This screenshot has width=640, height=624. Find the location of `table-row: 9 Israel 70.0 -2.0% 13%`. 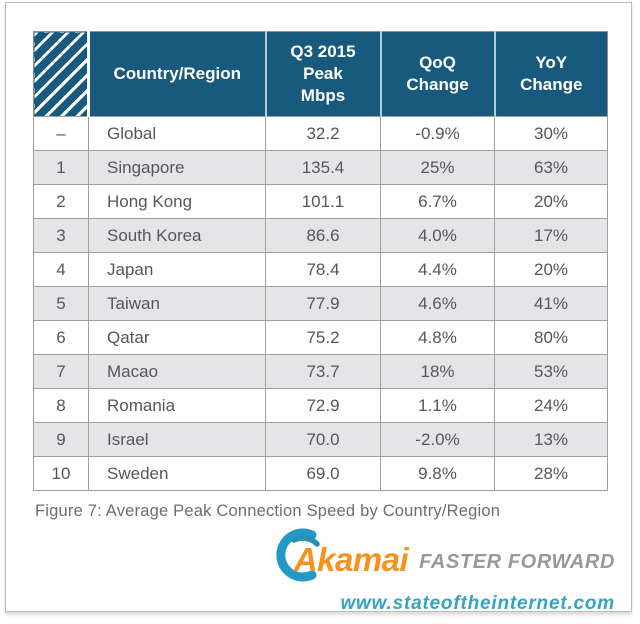

table-row: 9 Israel 70.0 -2.0% 13% is located at coordinates (320, 439).